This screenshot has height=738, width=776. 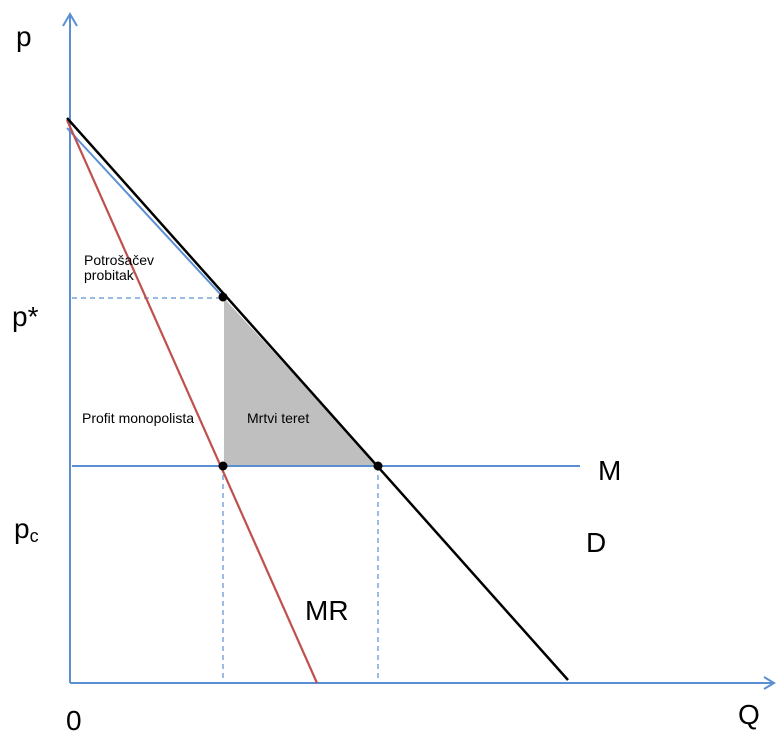 What do you see at coordinates (25, 316) in the screenshot?
I see `p-star-label: p*` at bounding box center [25, 316].